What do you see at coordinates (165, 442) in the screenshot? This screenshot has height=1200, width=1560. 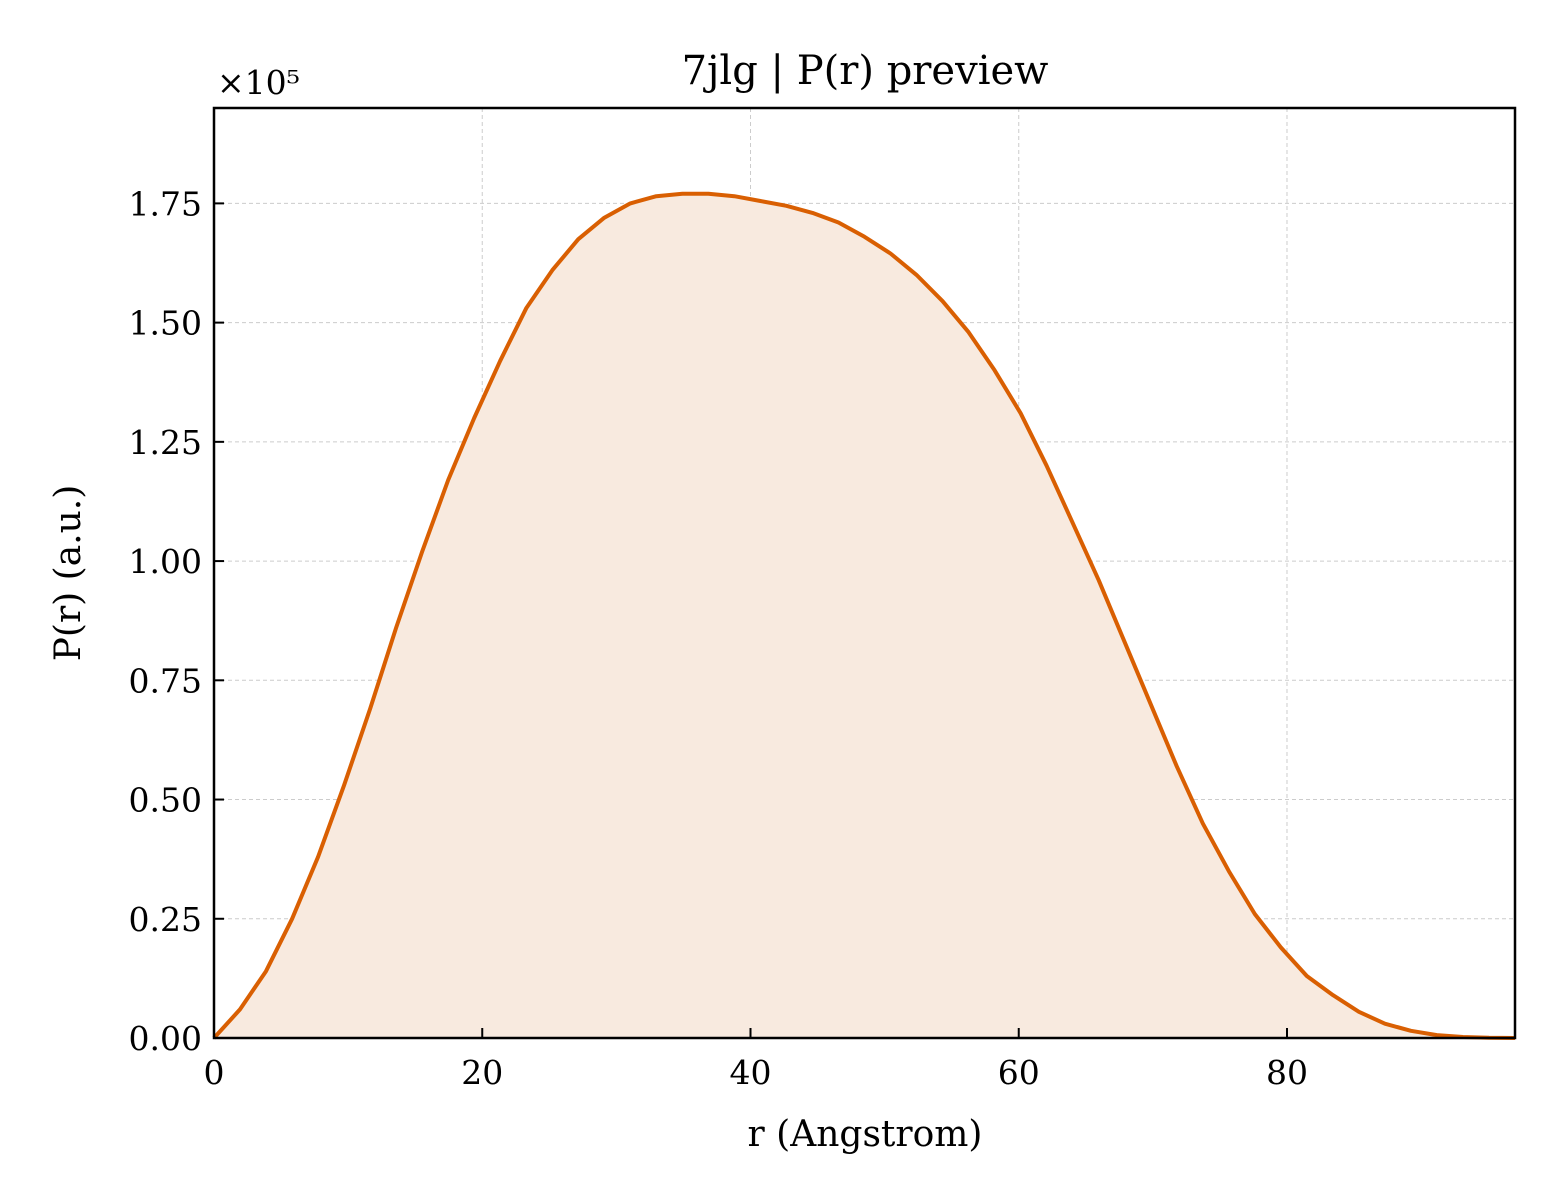 I see `y-tick-label: 1.25` at bounding box center [165, 442].